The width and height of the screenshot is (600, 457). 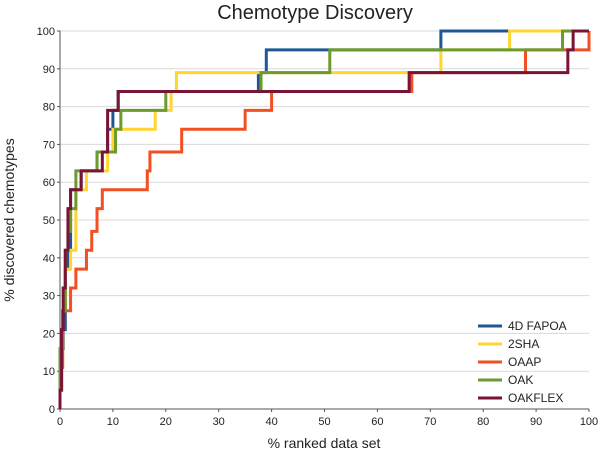 I want to click on x-tick-label-80: 80, so click(x=483, y=422).